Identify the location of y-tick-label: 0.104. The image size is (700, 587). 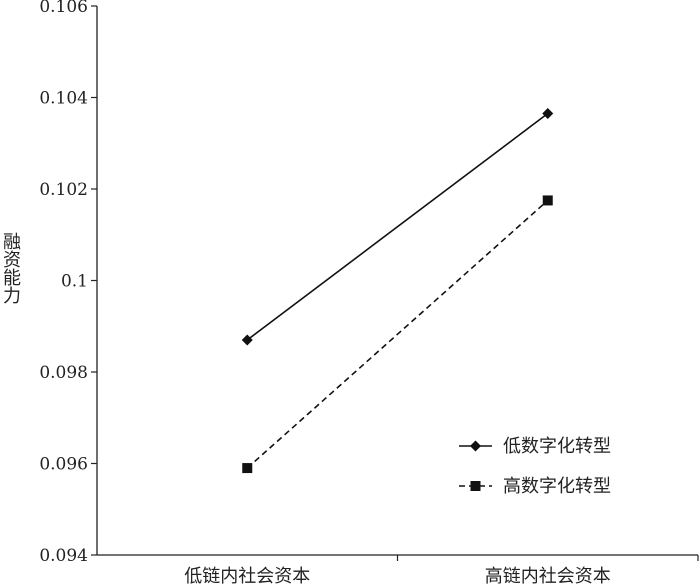
(63, 99).